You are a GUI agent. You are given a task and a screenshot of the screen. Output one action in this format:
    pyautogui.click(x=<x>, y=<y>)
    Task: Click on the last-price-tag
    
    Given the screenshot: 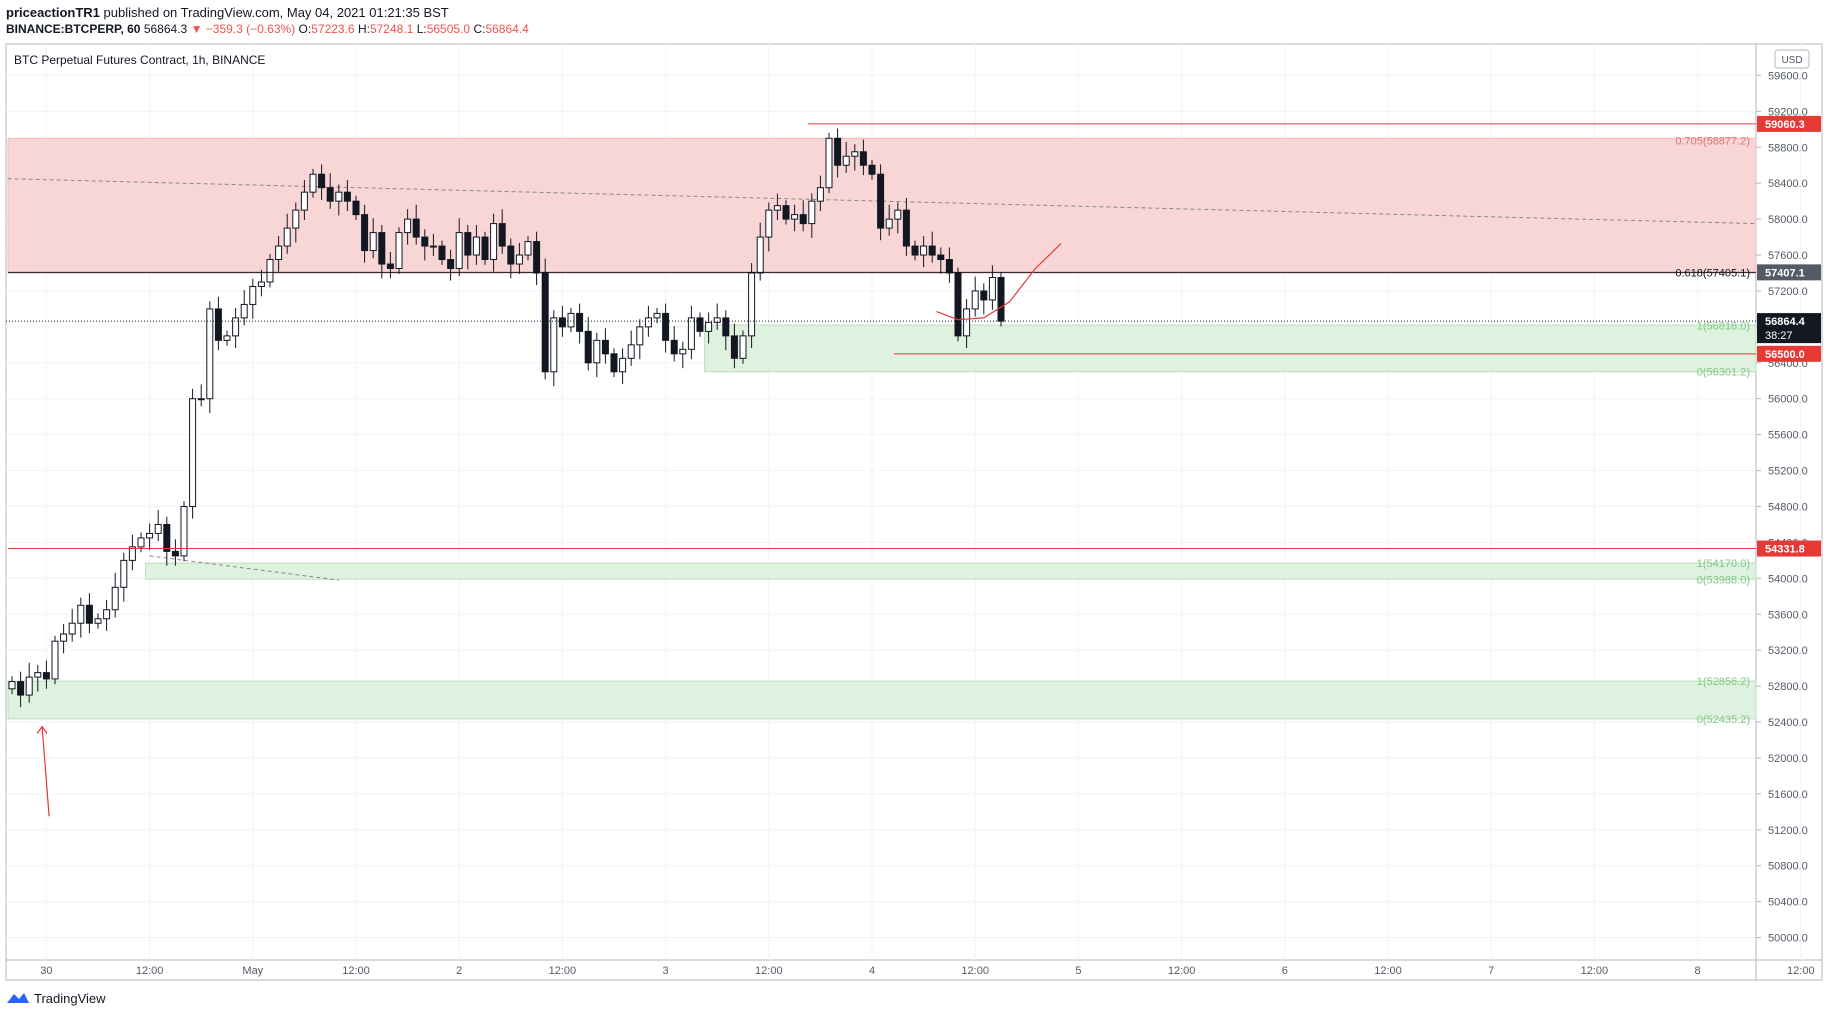 What is the action you would take?
    pyautogui.click(x=1789, y=328)
    